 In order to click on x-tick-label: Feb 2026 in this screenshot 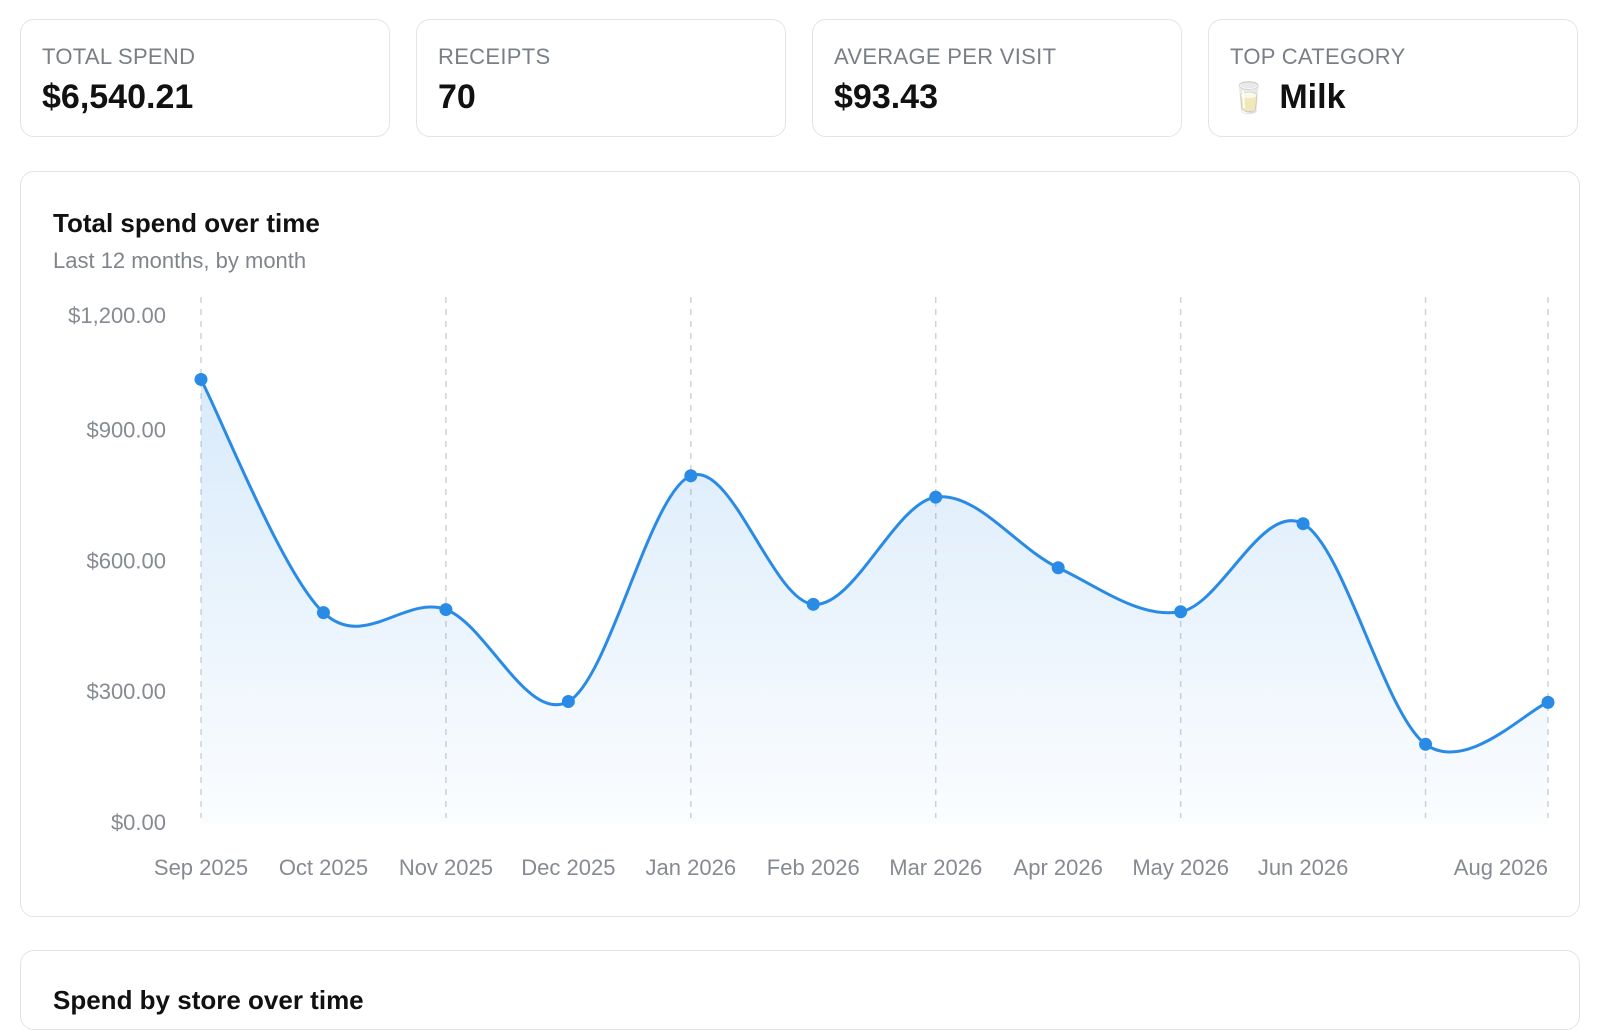, I will do `click(813, 867)`.